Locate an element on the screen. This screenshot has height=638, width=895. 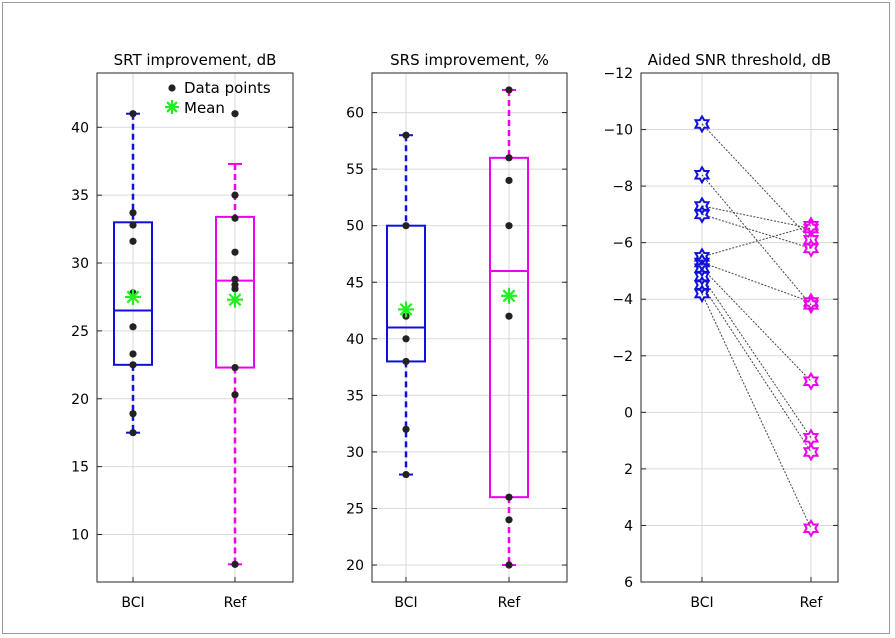
panel1-ytick-label: 25 is located at coordinates (80, 332).